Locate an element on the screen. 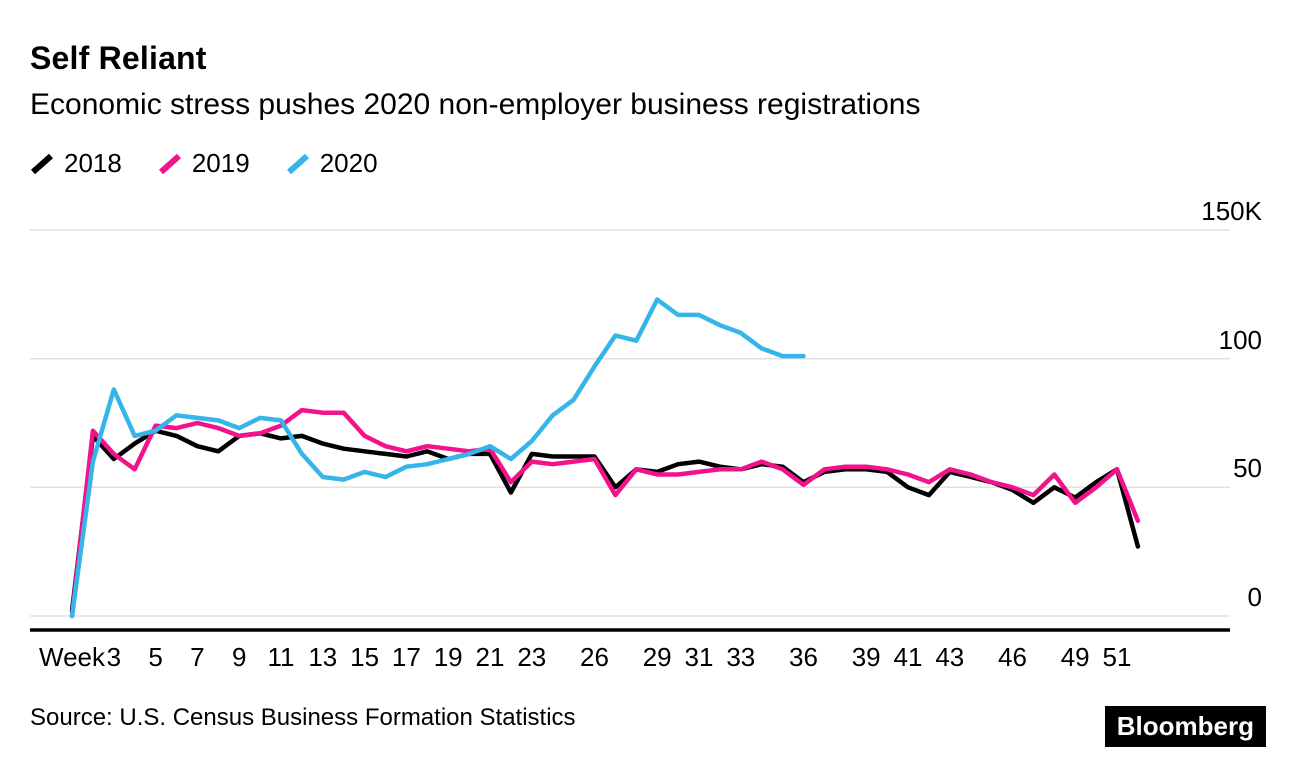  legend: 2018 2019 2020 is located at coordinates (204, 163).